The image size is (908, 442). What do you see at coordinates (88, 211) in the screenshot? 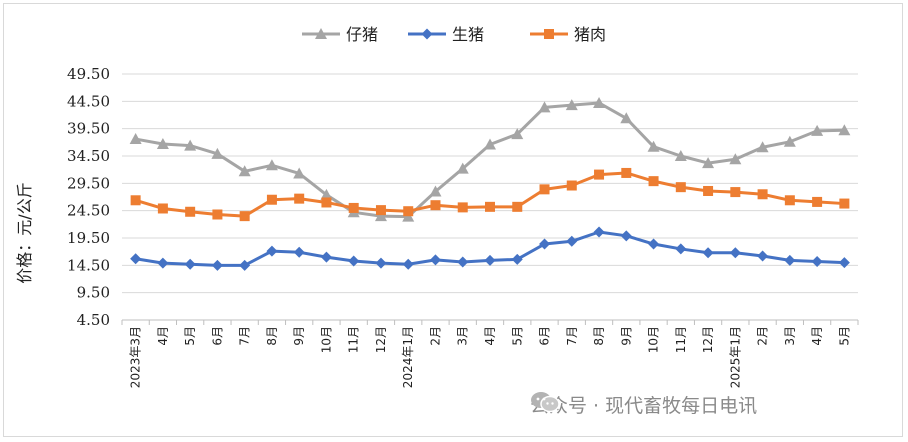
I see `y-tick-label: 24.50` at bounding box center [88, 211].